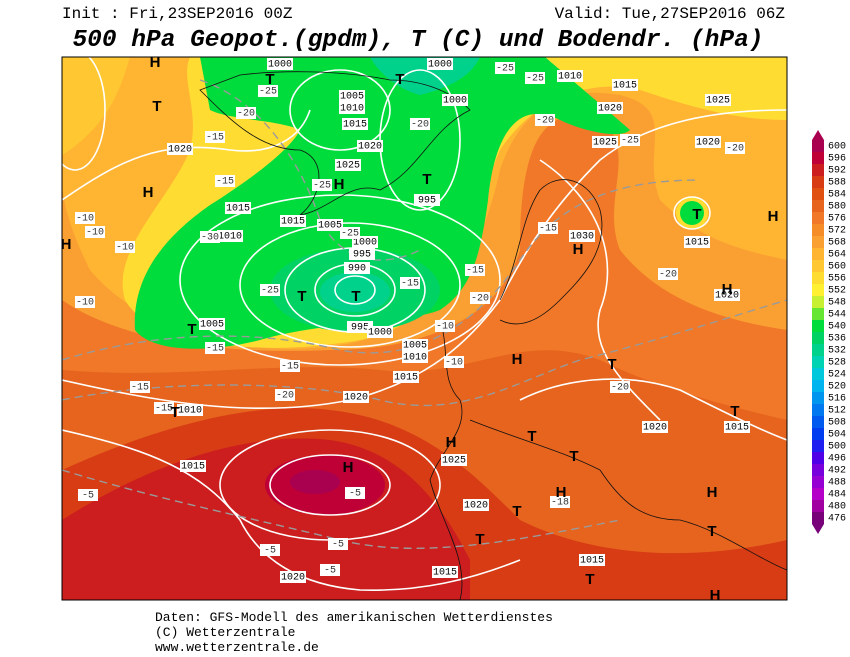  Describe the element at coordinates (237, 647) in the screenshot. I see `footer-url: www.wetterzentrale.de` at that location.